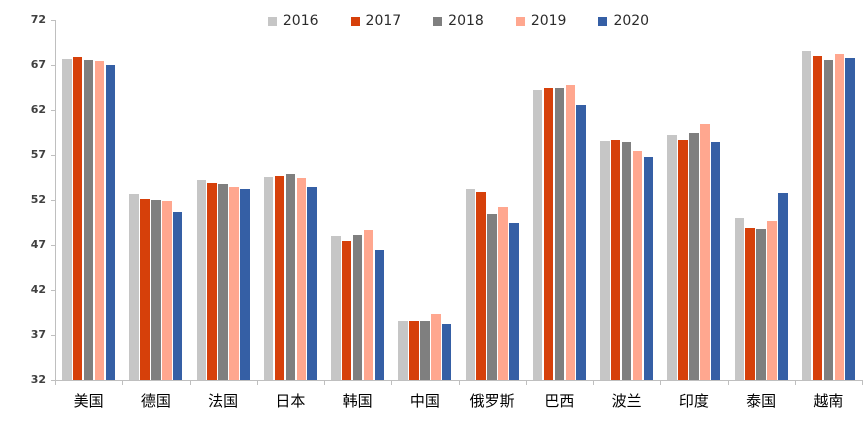  I want to click on y-axis-line, so click(55, 200).